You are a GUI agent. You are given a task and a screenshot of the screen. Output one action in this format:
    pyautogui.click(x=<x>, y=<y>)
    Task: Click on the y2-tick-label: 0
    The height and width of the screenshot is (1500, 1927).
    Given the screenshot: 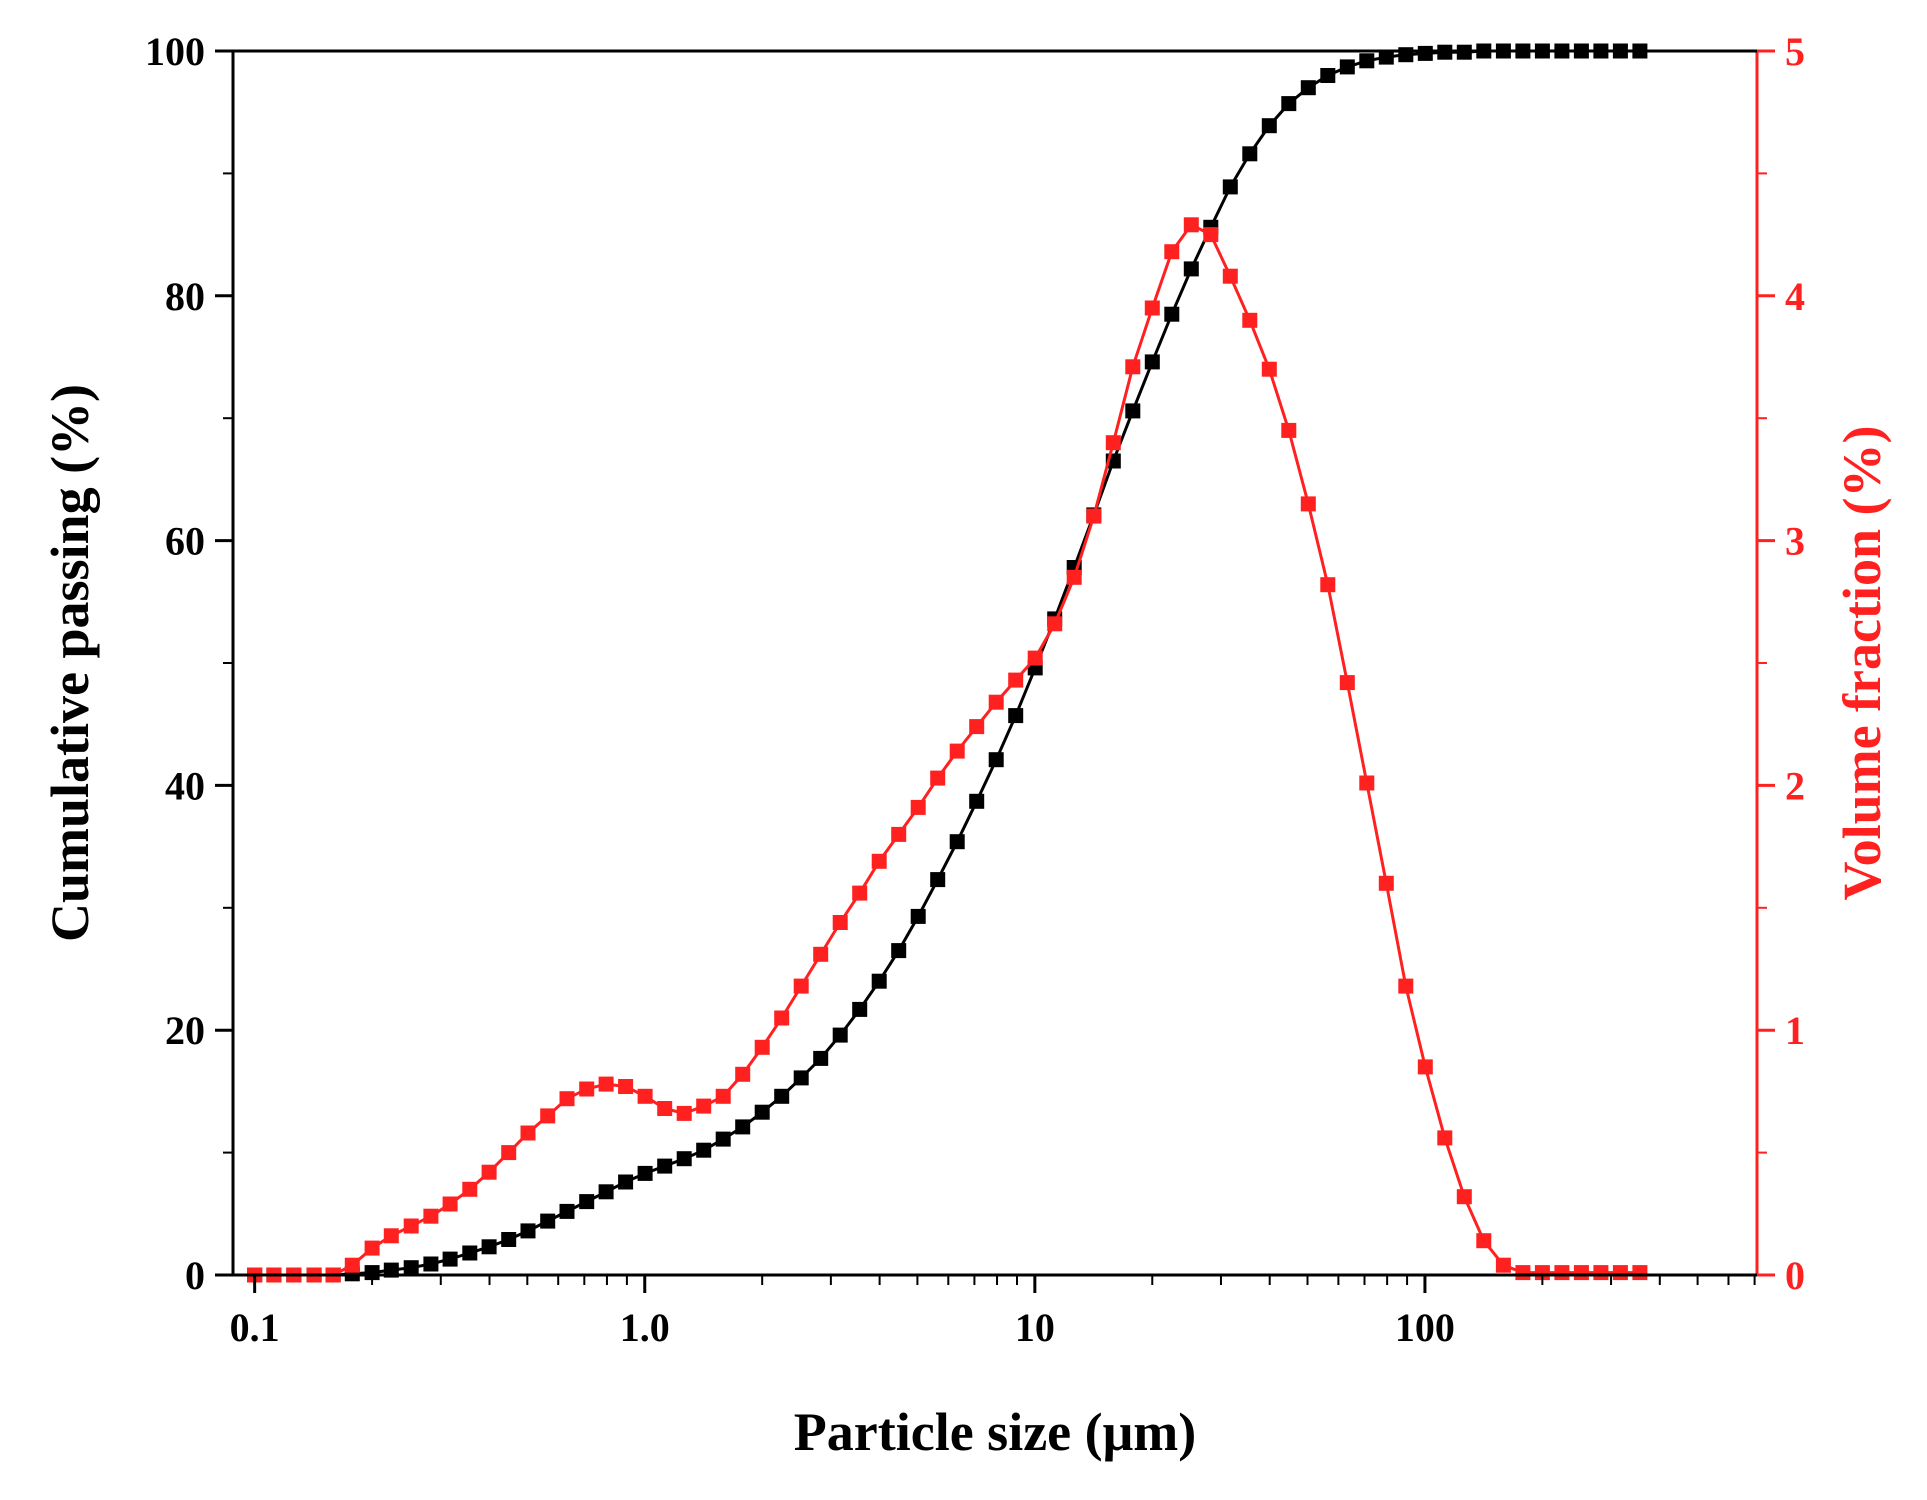 What is the action you would take?
    pyautogui.click(x=1795, y=1275)
    